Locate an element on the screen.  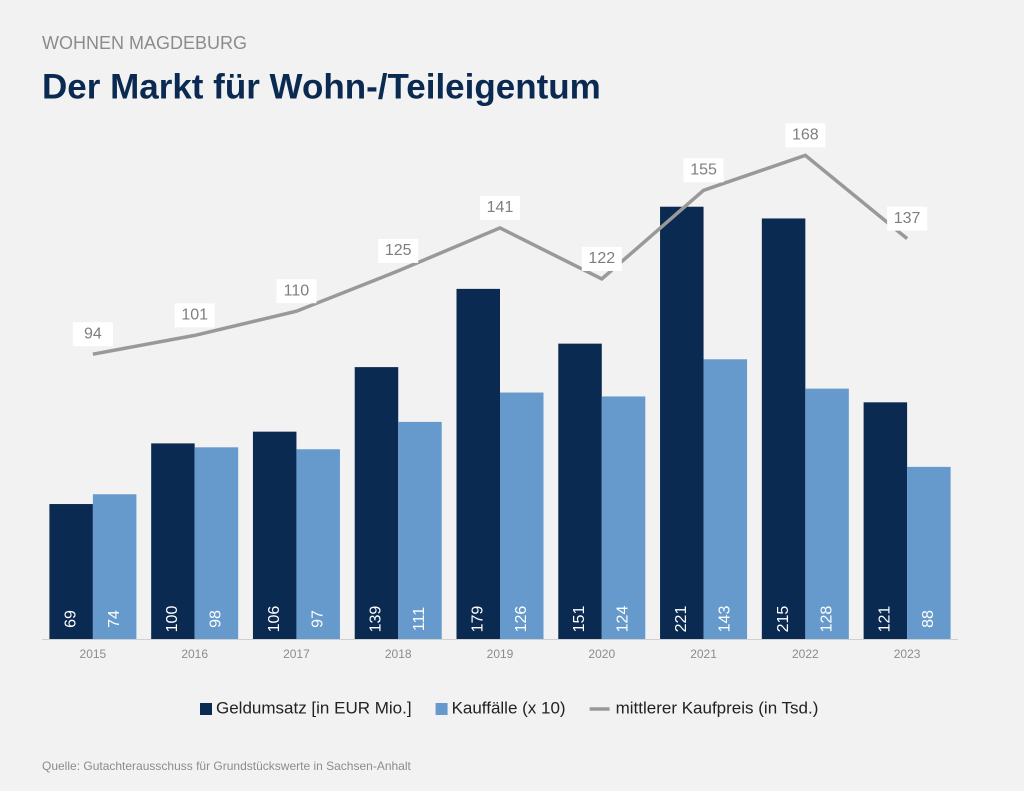
x-tick-label: 2018 is located at coordinates (398, 654).